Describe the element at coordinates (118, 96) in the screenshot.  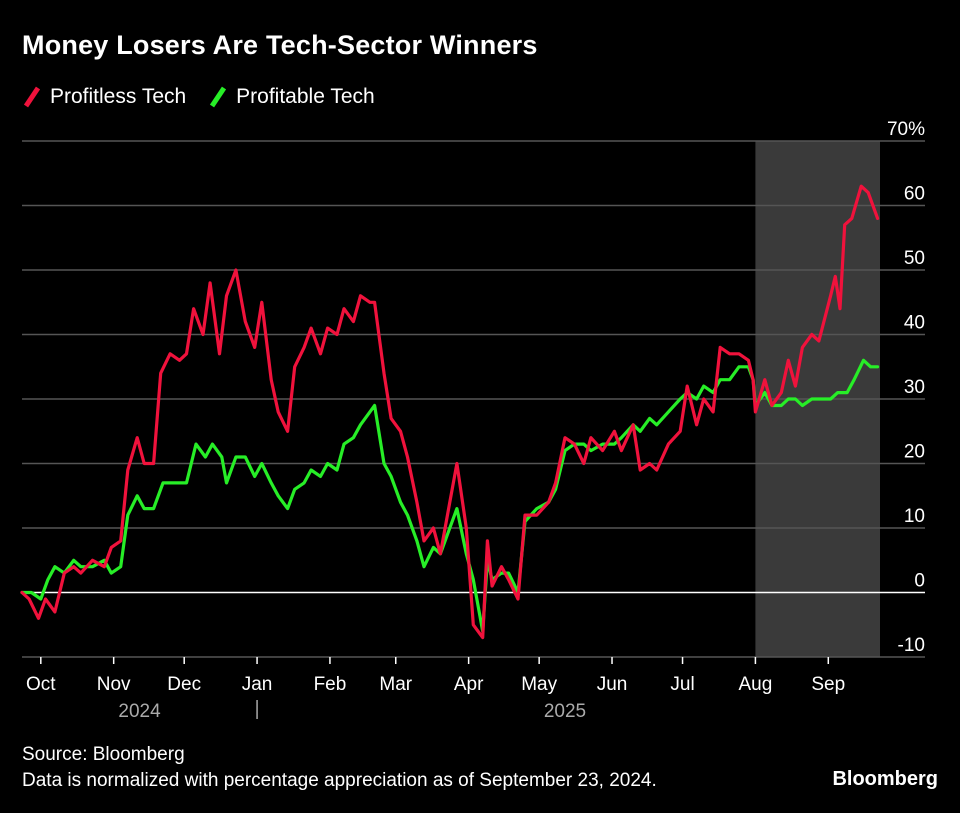
I see `legend-label-profitless: Profitless Tech` at that location.